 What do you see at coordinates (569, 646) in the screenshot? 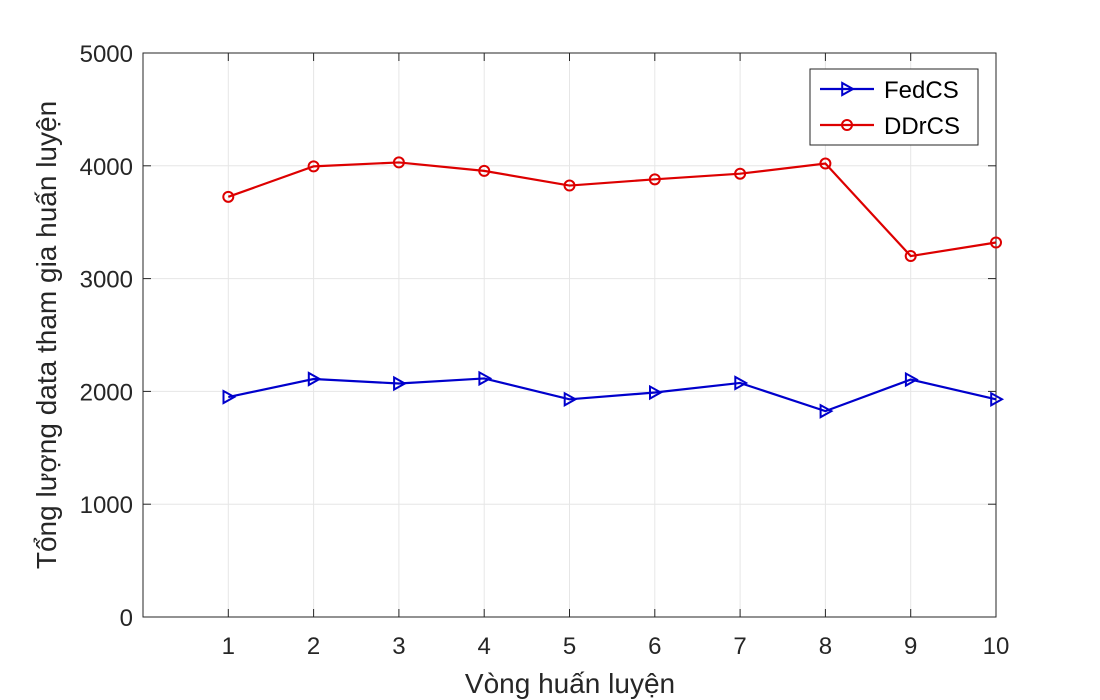
I see `x-tick-label: 5` at bounding box center [569, 646].